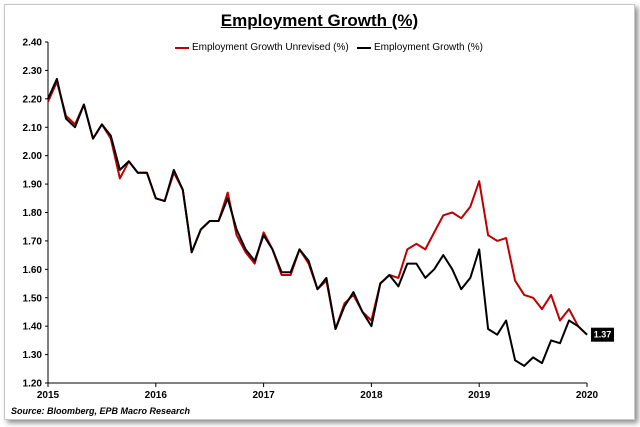  What do you see at coordinates (364, 47) in the screenshot?
I see `legend-swatch-revised` at bounding box center [364, 47].